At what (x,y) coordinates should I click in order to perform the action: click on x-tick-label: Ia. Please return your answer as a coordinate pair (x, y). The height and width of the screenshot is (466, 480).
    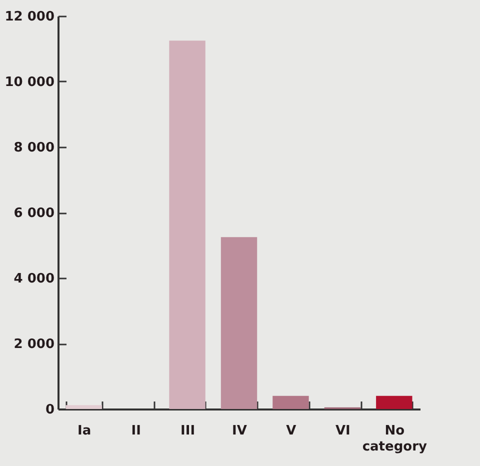
    Looking at the image, I should click on (85, 431).